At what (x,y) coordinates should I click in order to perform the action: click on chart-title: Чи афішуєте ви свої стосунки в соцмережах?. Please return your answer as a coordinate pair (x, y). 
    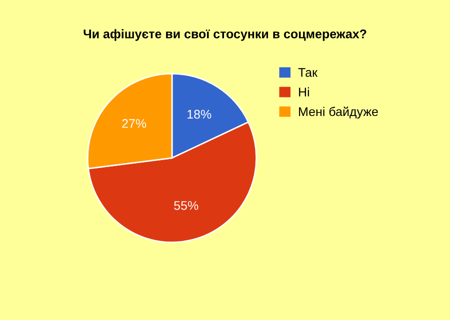
    Looking at the image, I should click on (225, 35).